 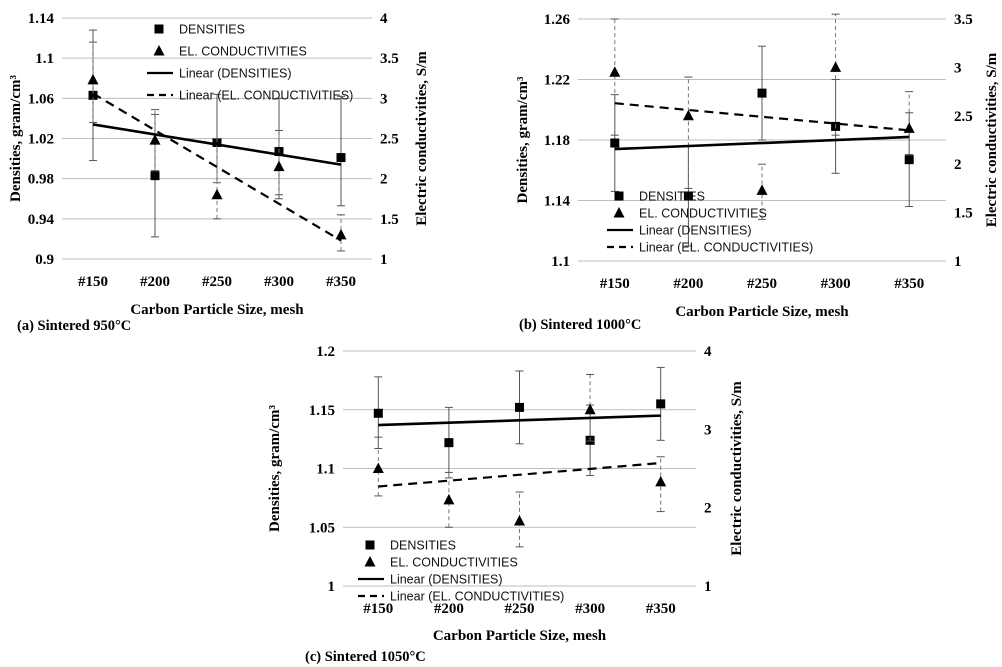 I want to click on y-tick-label-left: 1.02, so click(x=41, y=140).